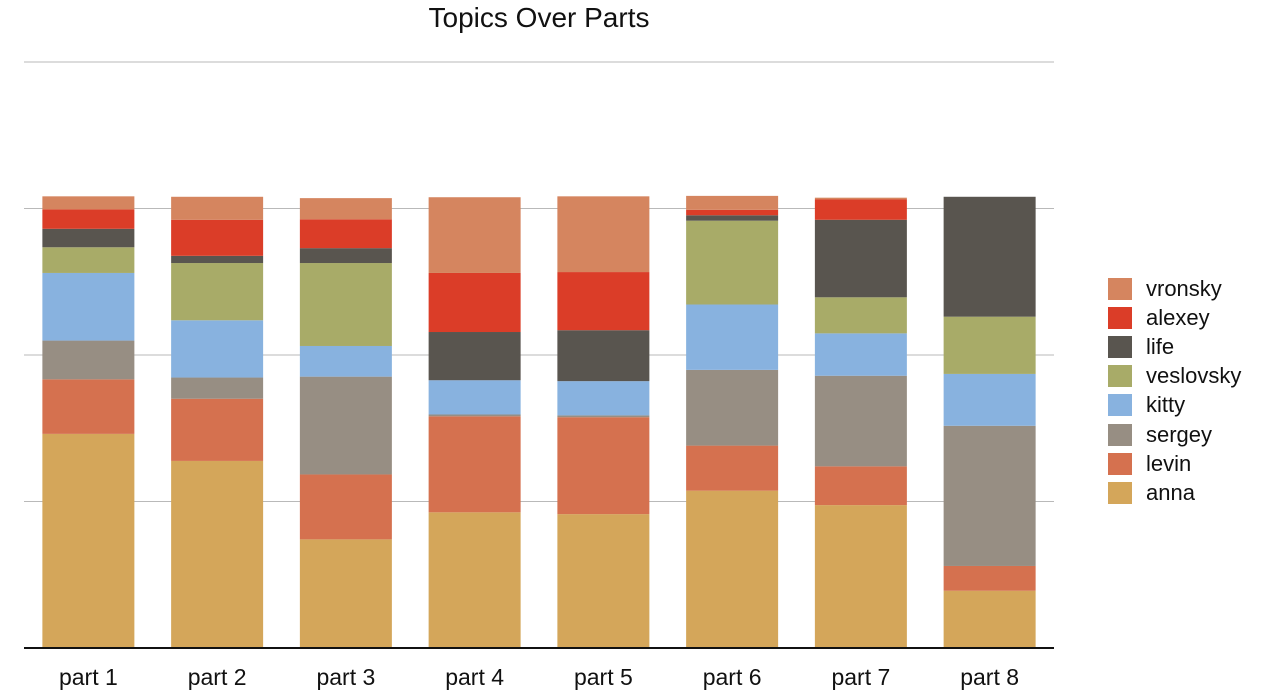 Image resolution: width=1270 pixels, height=690 pixels. Describe the element at coordinates (989, 677) in the screenshot. I see `x-tick-label: part 8` at that location.